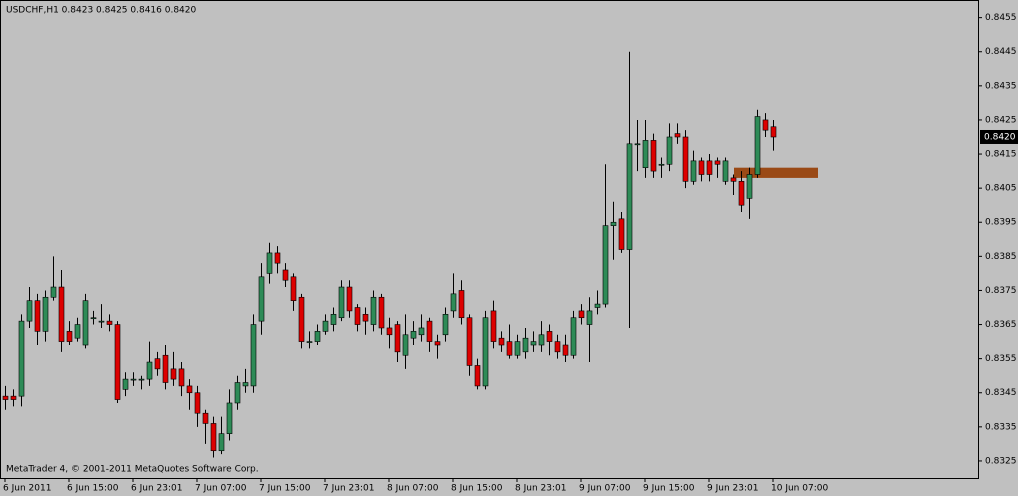 This screenshot has width=1018, height=496. I want to click on y-tick-label: 0.8345, so click(1001, 393).